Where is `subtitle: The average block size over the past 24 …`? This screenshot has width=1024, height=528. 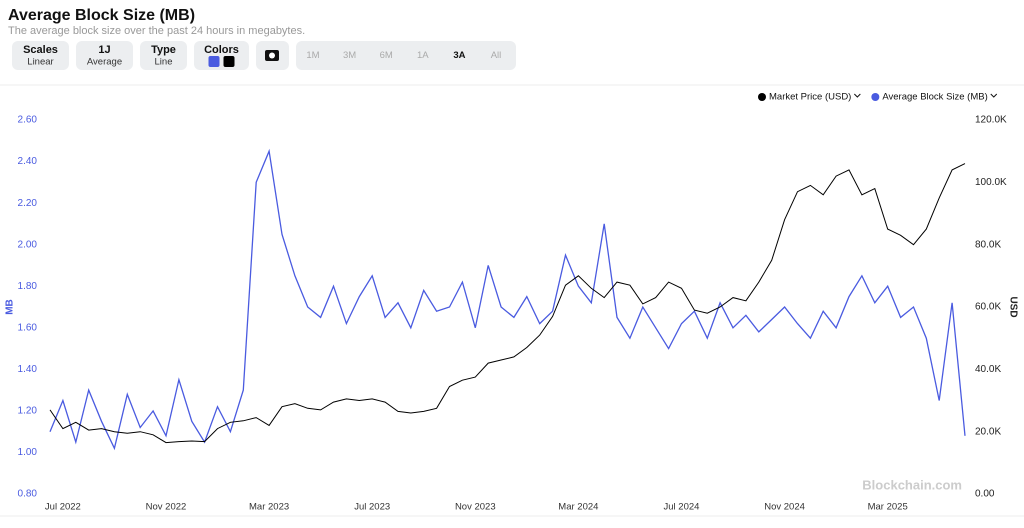
subtitle: The average block size over the past 24 … is located at coordinates (156, 31).